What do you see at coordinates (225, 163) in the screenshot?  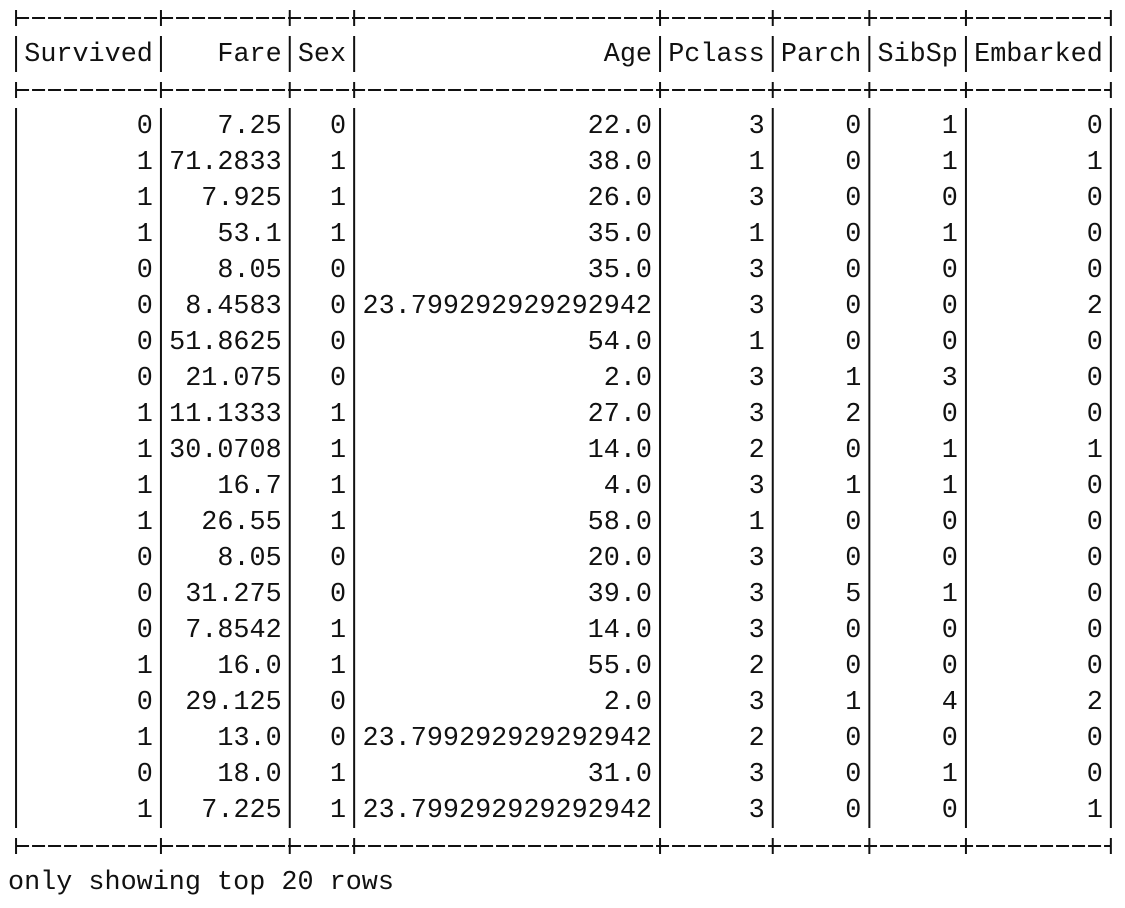 I see `table-cell: 71.2833` at bounding box center [225, 163].